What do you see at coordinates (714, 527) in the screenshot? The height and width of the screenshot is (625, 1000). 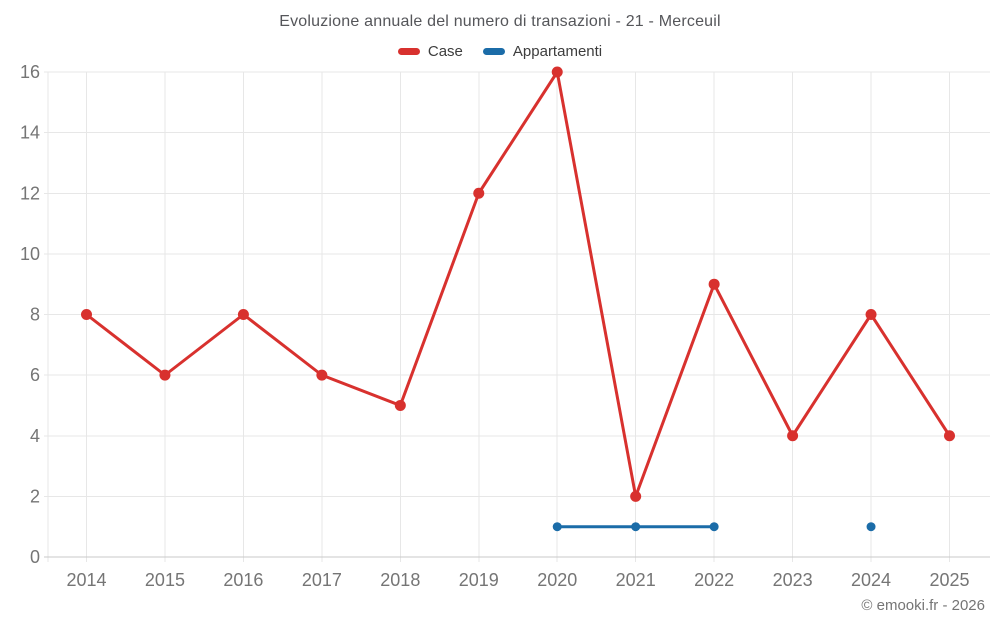 I see `data-point-appartamenti-2022` at bounding box center [714, 527].